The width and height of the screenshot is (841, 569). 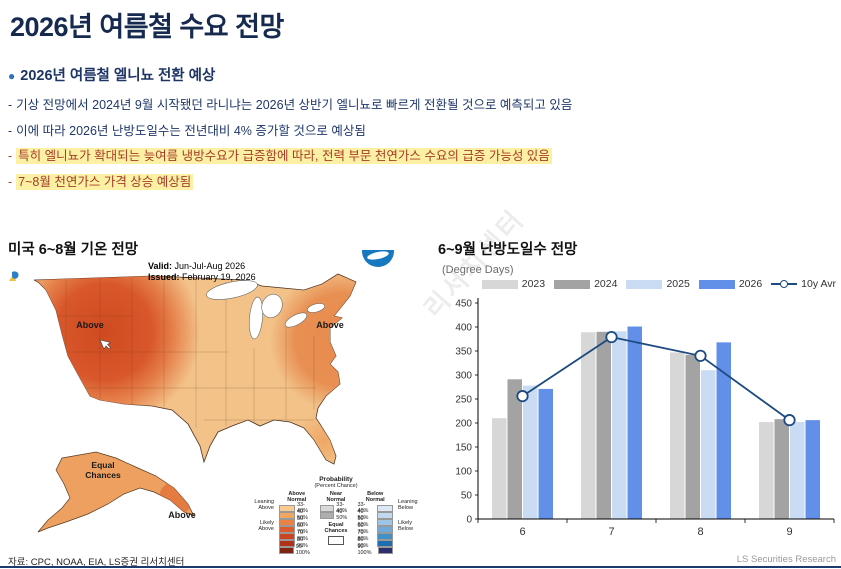 I want to click on issued-value: February 19, 2026, so click(x=219, y=277).